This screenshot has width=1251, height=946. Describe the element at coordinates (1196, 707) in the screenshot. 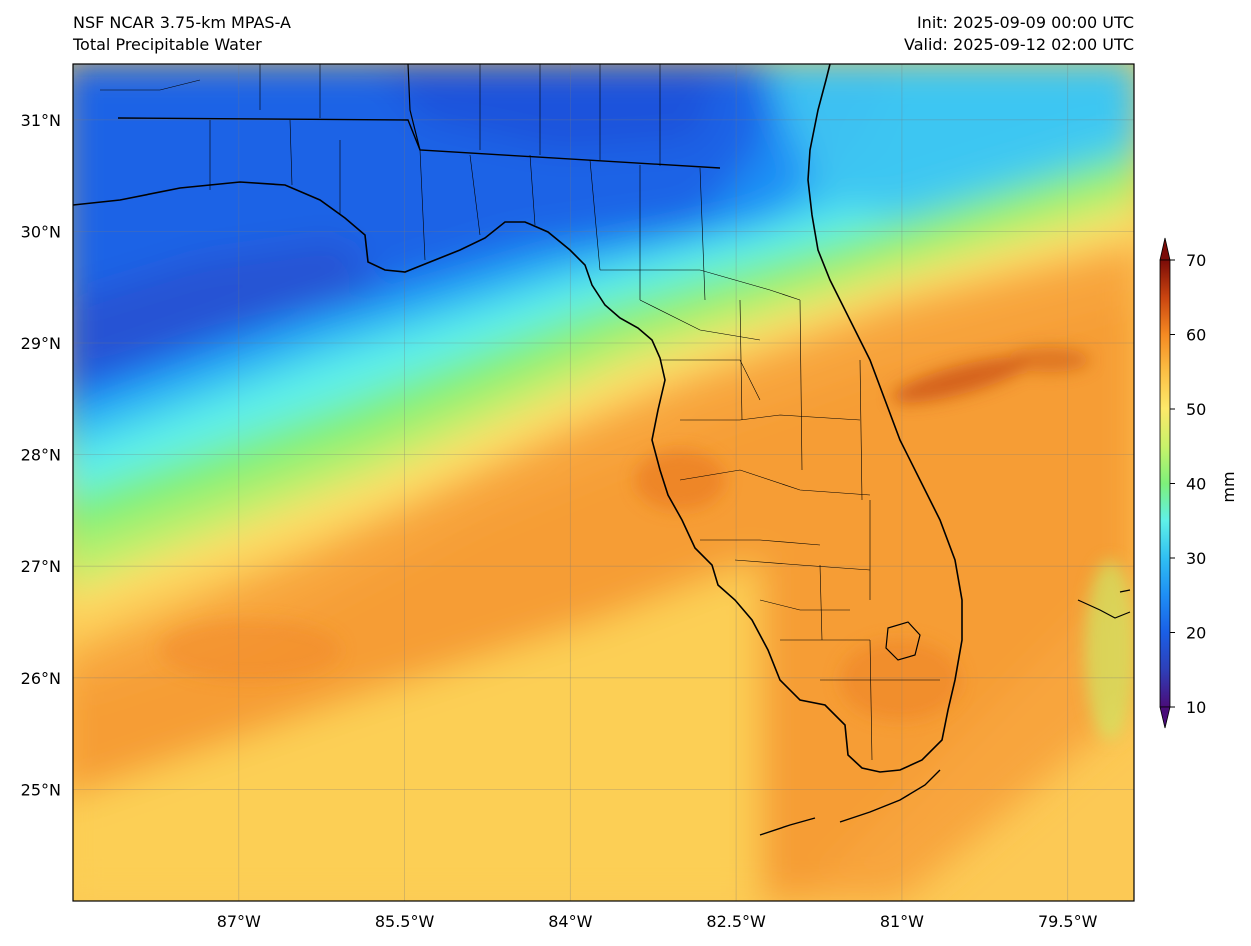

I see `colorbar-tick-label: 10` at that location.